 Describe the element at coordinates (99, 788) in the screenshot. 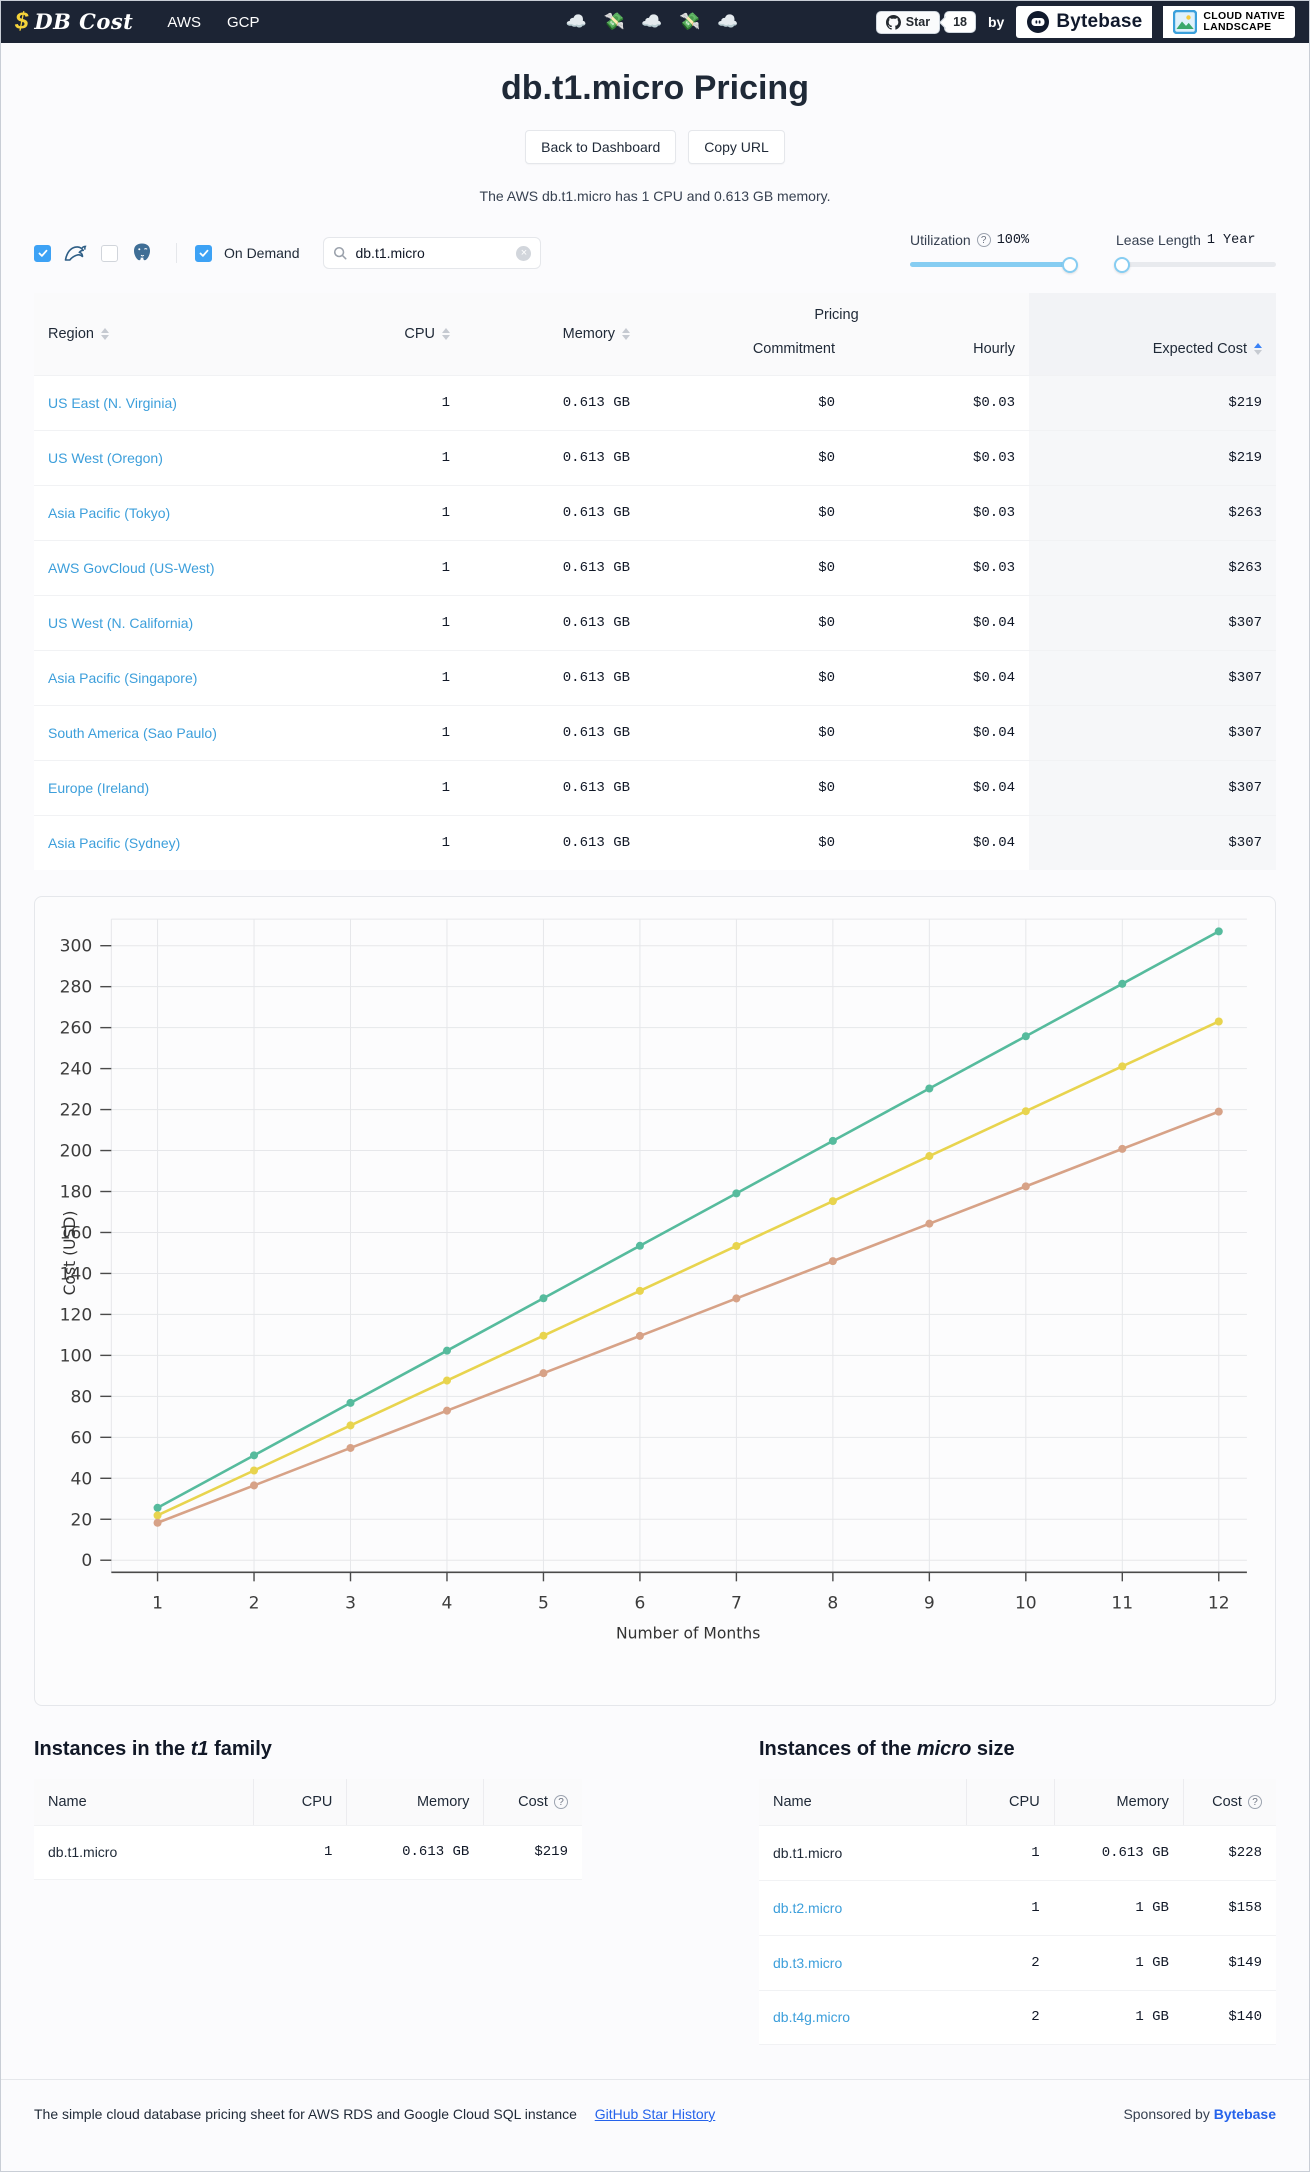

I see `region-link-text: Europe (Ireland)` at that location.